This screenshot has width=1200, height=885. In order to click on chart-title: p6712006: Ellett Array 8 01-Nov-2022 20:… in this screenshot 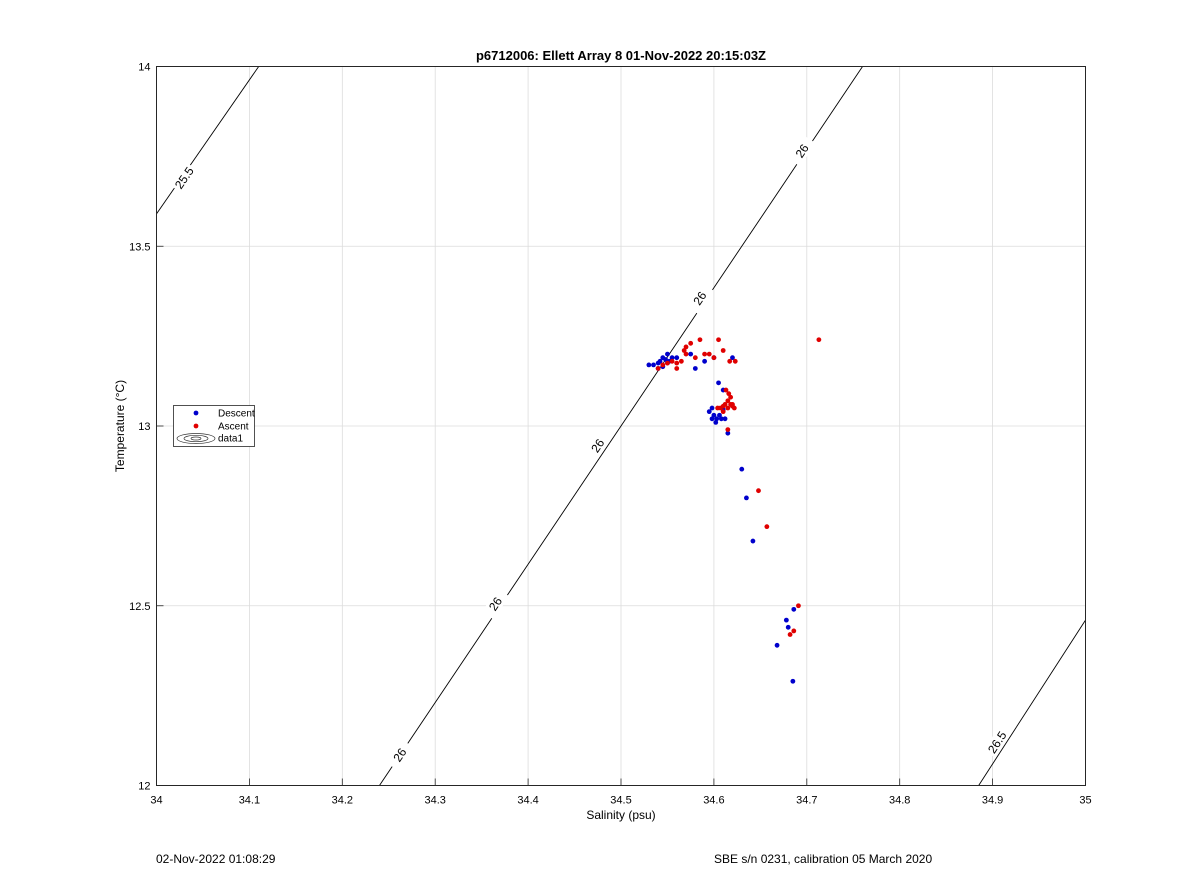, I will do `click(621, 55)`.